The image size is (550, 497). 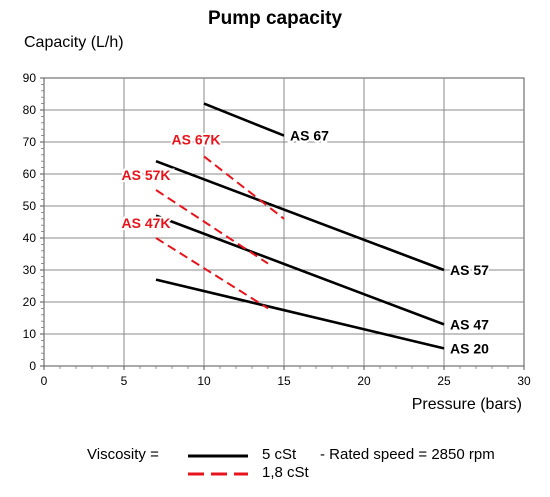 I want to click on x-axis-label: Pressure (bars), so click(x=466, y=404).